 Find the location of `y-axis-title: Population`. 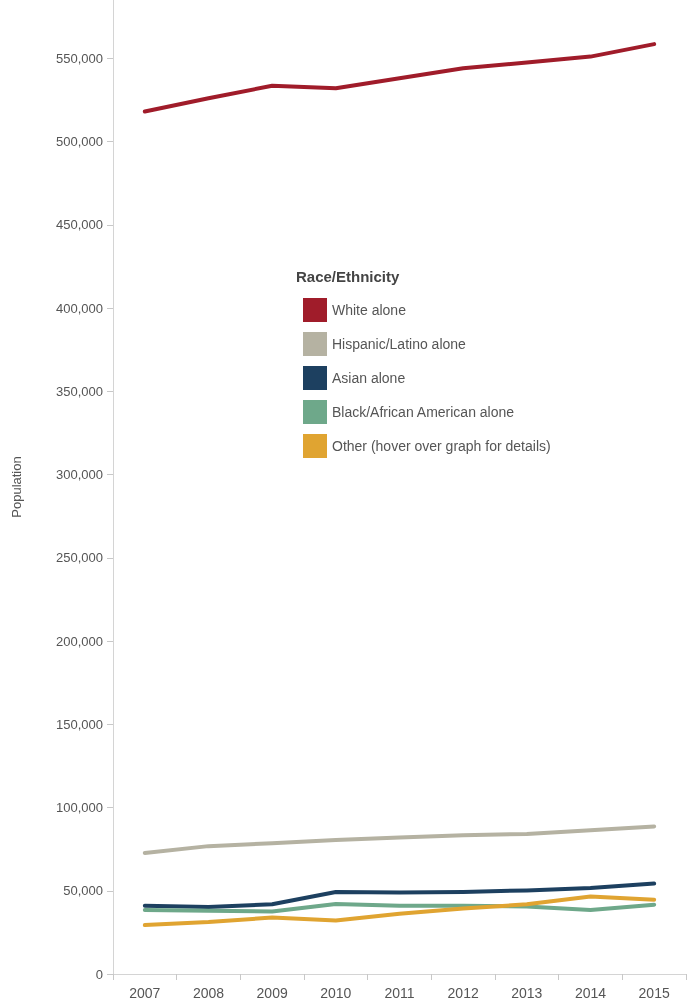

y-axis-title: Population is located at coordinates (16, 487).